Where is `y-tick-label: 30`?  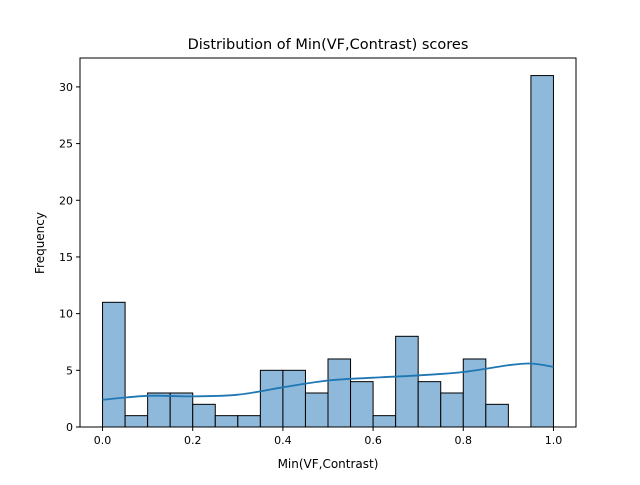
y-tick-label: 30 is located at coordinates (66, 87).